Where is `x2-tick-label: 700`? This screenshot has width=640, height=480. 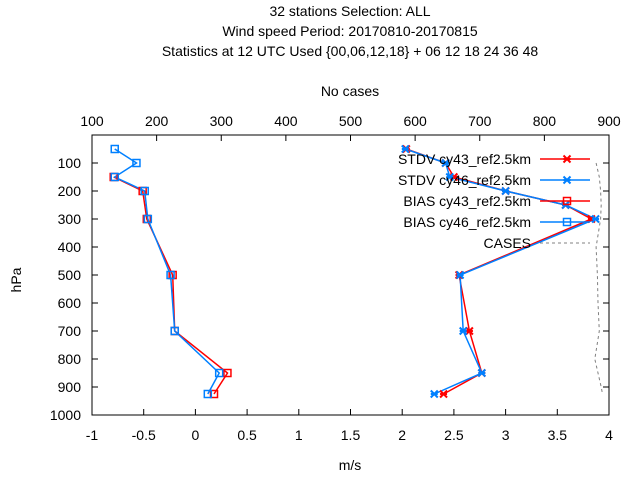
x2-tick-label: 700 is located at coordinates (480, 121).